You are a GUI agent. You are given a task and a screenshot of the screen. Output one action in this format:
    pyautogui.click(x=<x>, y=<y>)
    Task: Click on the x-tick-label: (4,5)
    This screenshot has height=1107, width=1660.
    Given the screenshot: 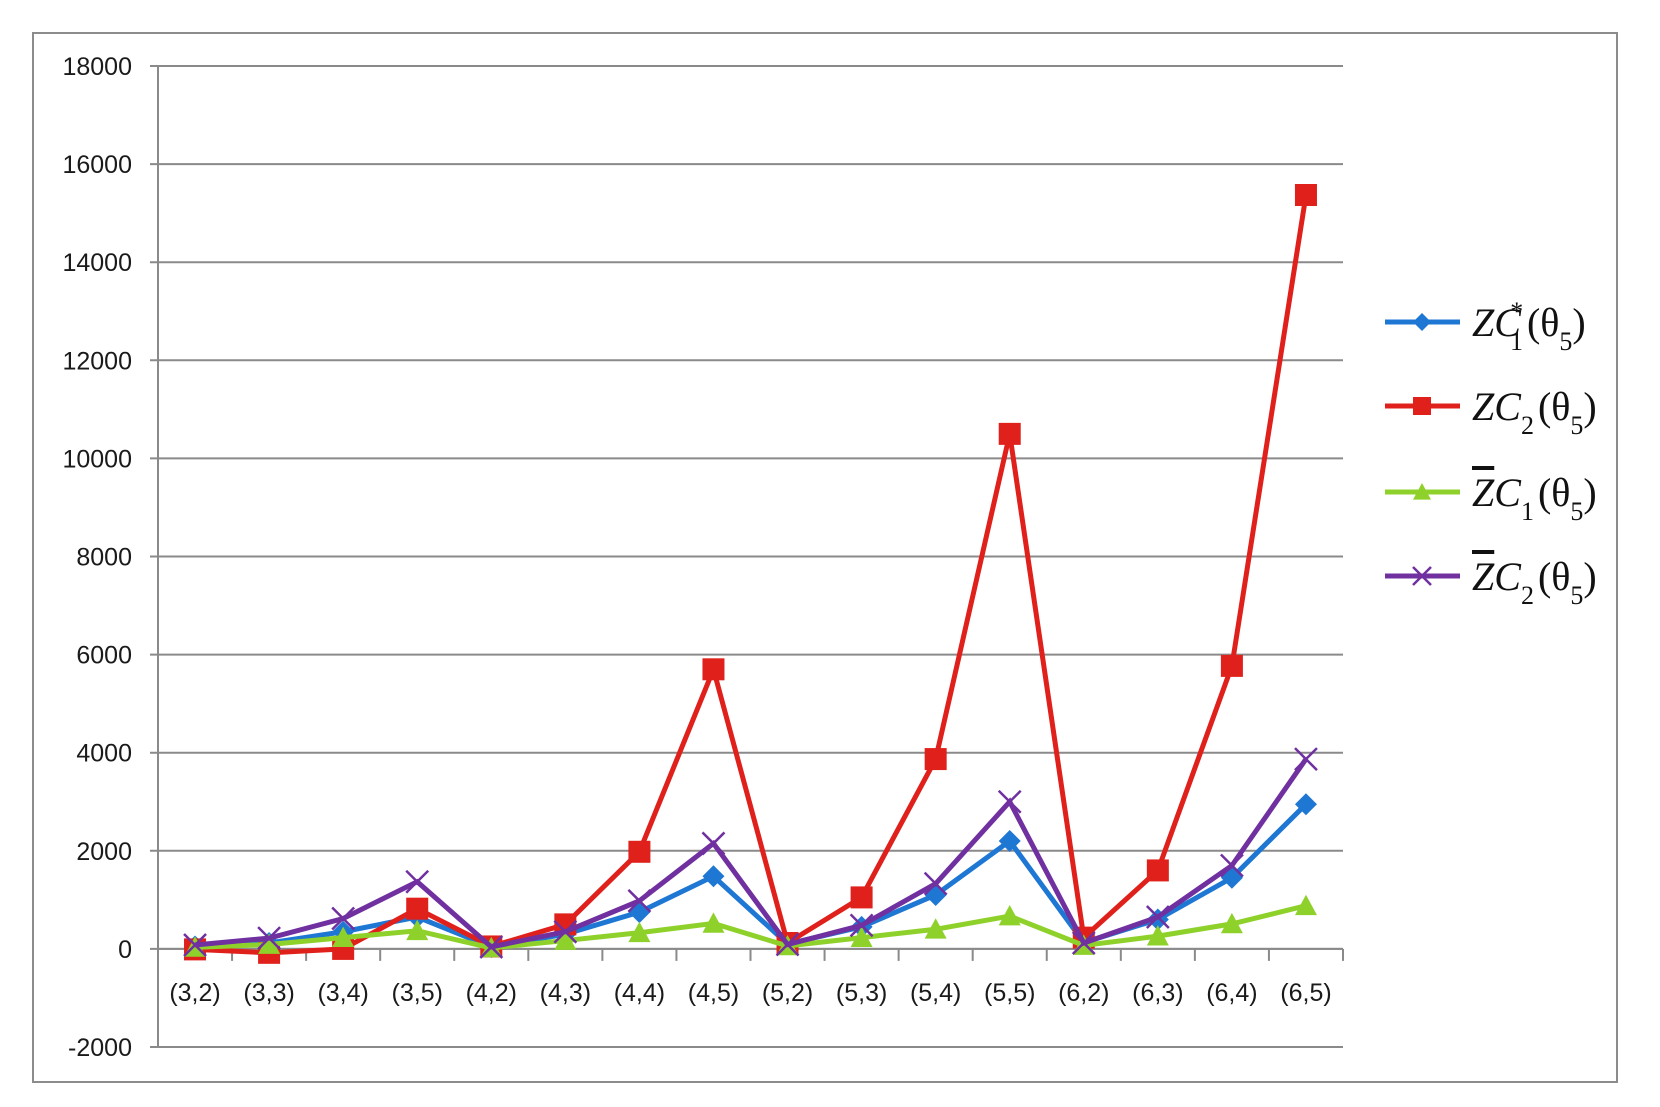 What is the action you would take?
    pyautogui.click(x=713, y=993)
    